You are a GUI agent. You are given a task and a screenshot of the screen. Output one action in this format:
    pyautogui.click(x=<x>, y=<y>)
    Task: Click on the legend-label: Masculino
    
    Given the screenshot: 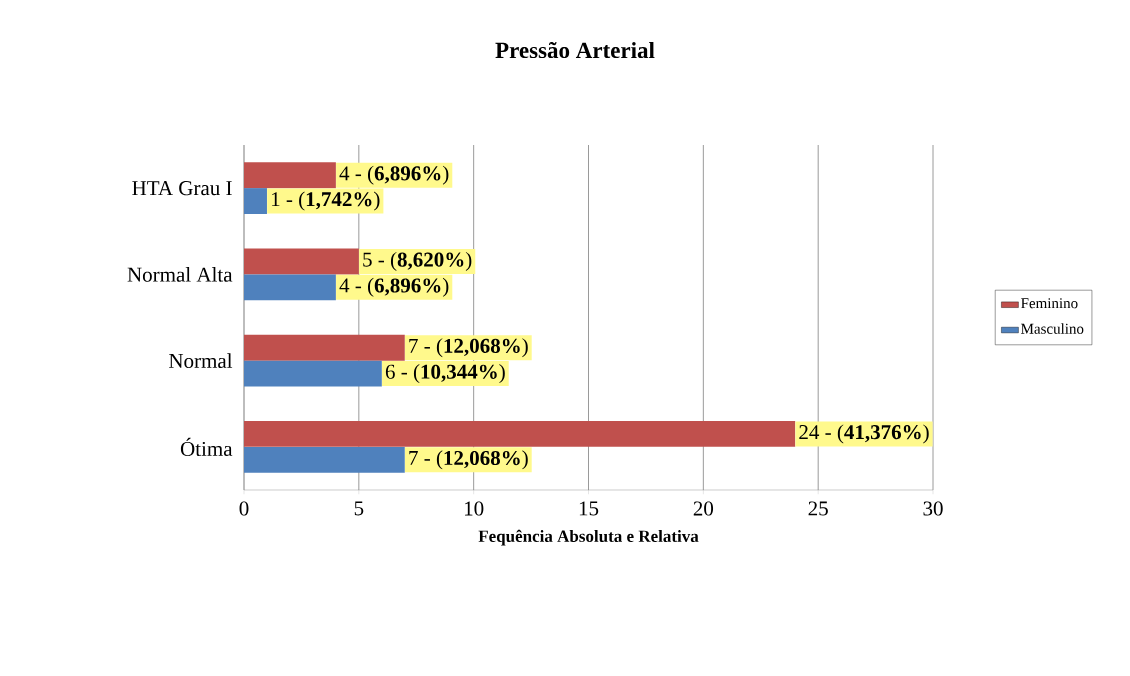 What is the action you would take?
    pyautogui.click(x=1052, y=328)
    